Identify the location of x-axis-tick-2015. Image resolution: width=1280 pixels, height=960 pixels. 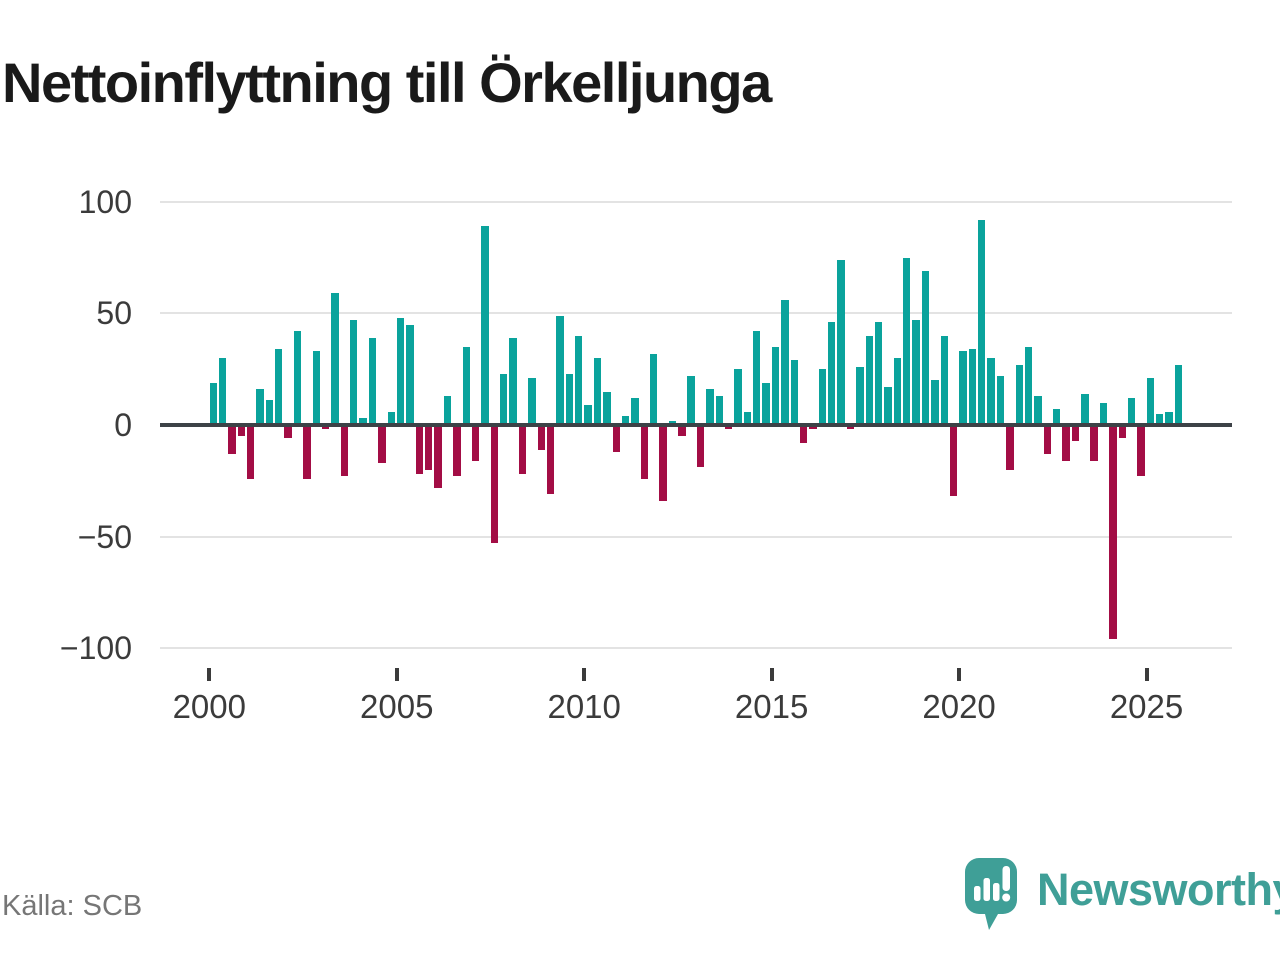
(771, 674).